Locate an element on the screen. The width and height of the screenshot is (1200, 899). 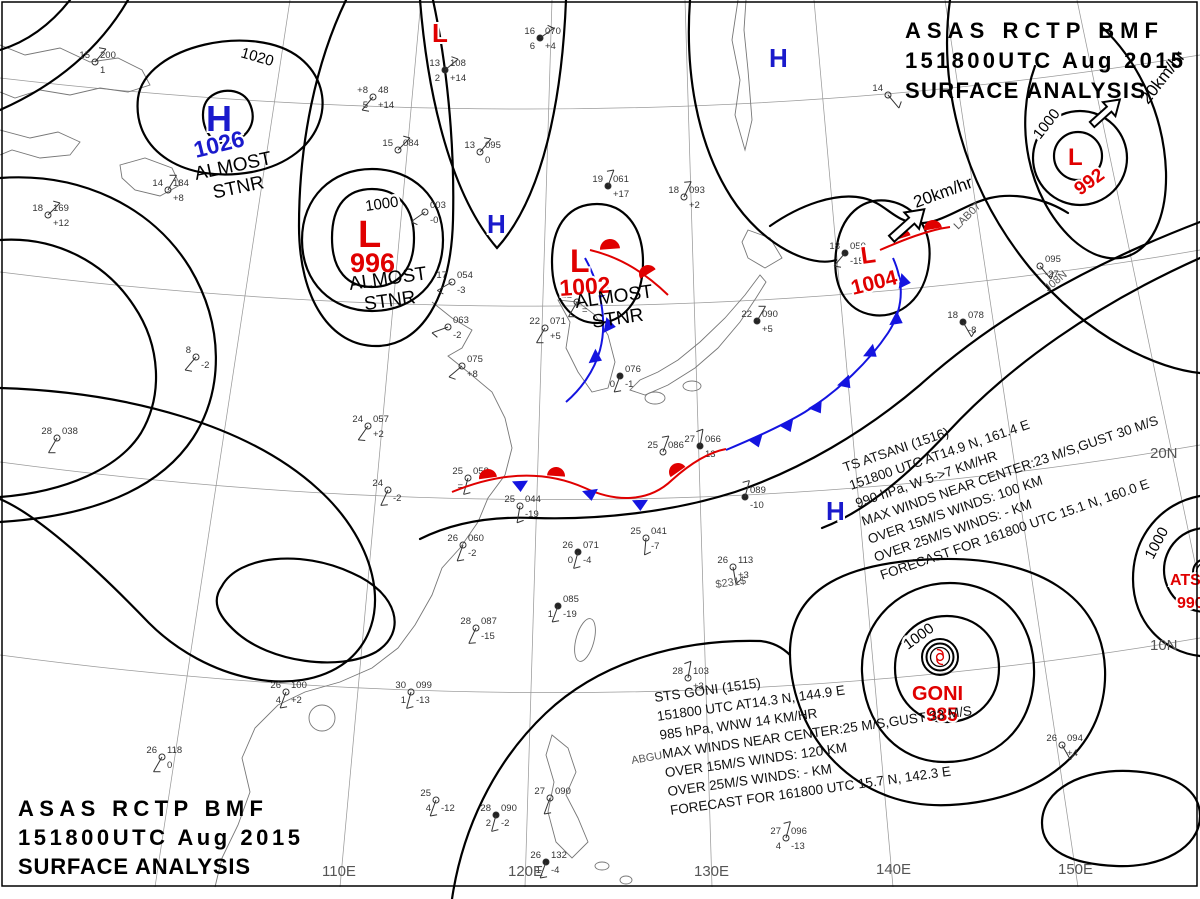
longitude-labels: 110E 120E 130E 140E 150E is located at coordinates (707, 870).